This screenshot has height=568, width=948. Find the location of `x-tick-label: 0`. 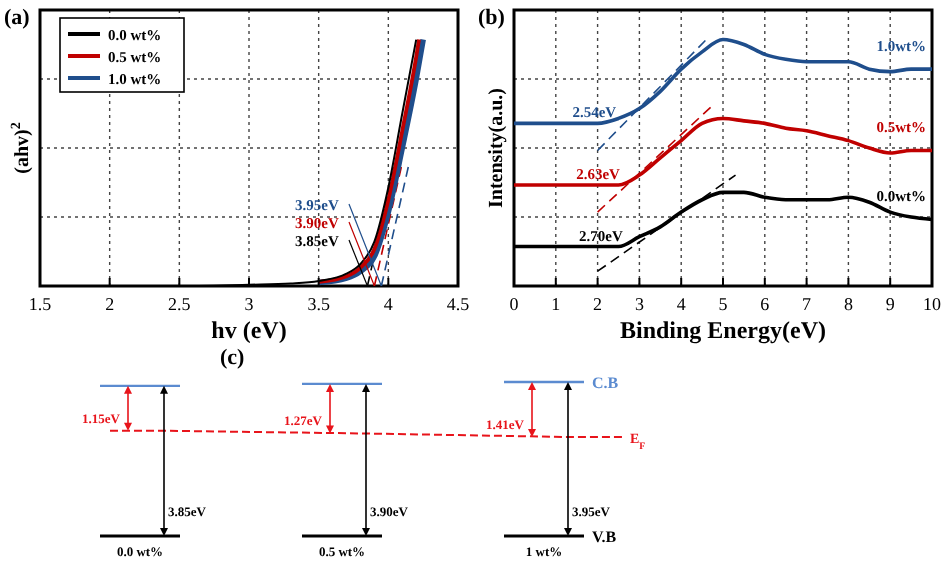

x-tick-label: 0 is located at coordinates (514, 304).